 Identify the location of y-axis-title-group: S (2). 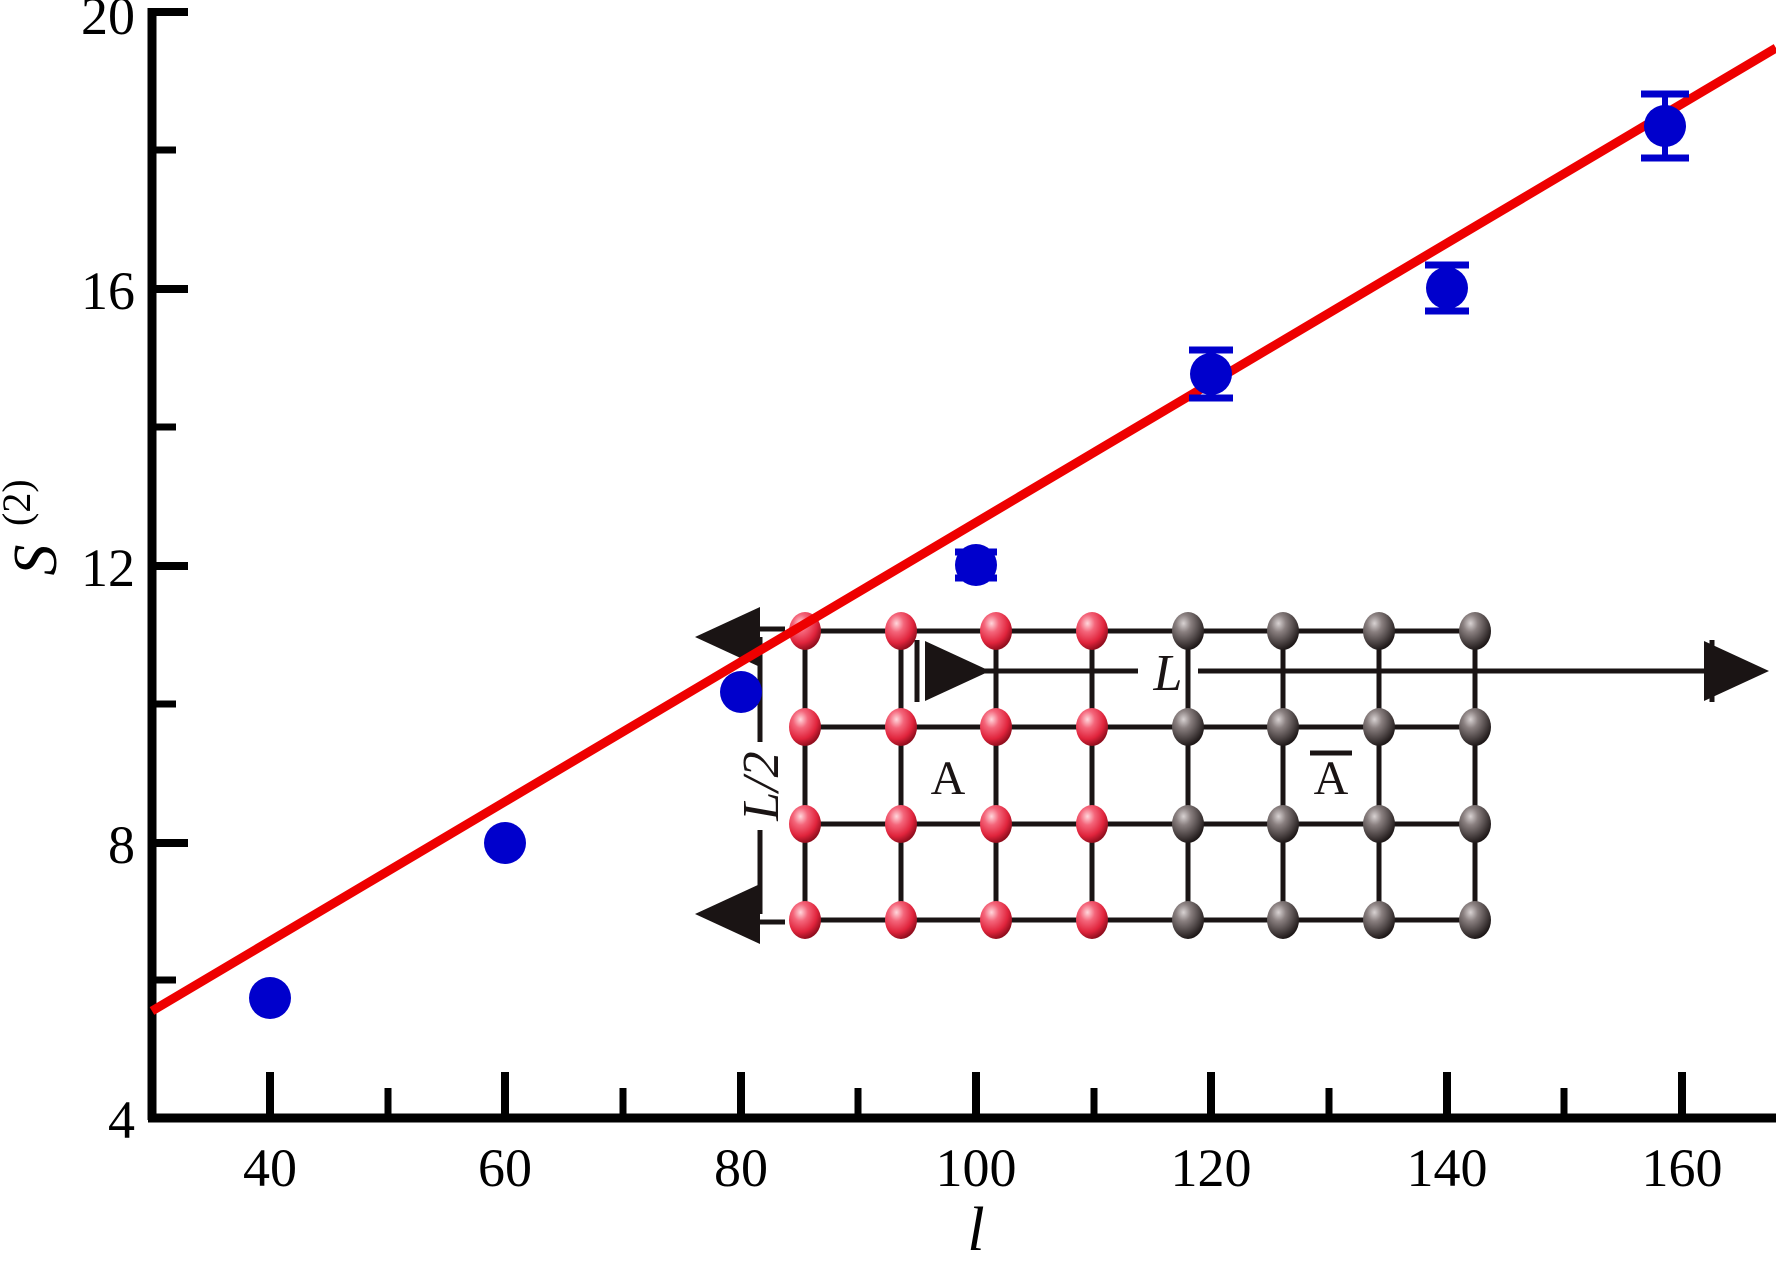
(35, 527).